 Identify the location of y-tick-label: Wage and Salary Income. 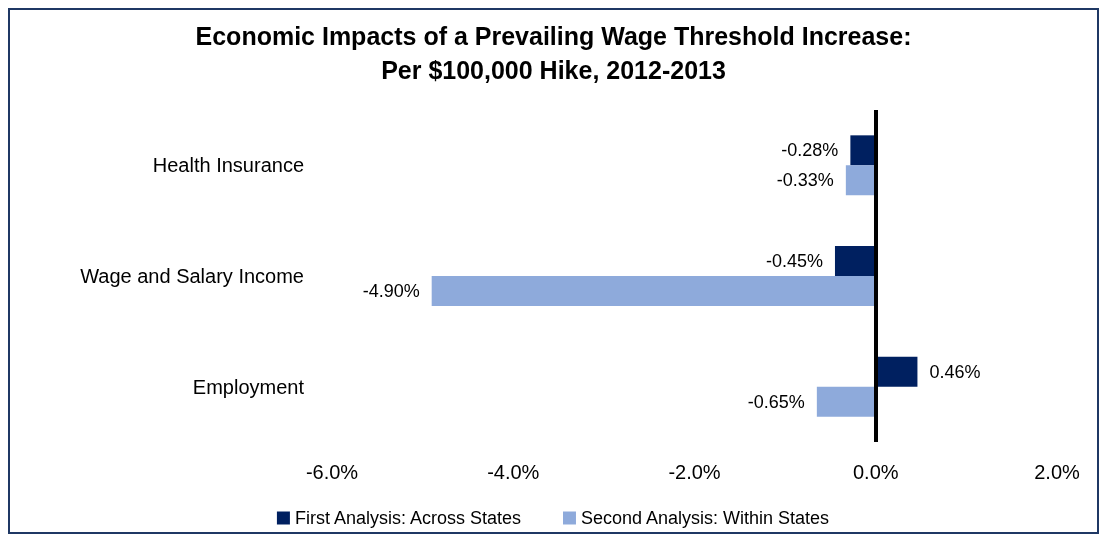
(192, 276).